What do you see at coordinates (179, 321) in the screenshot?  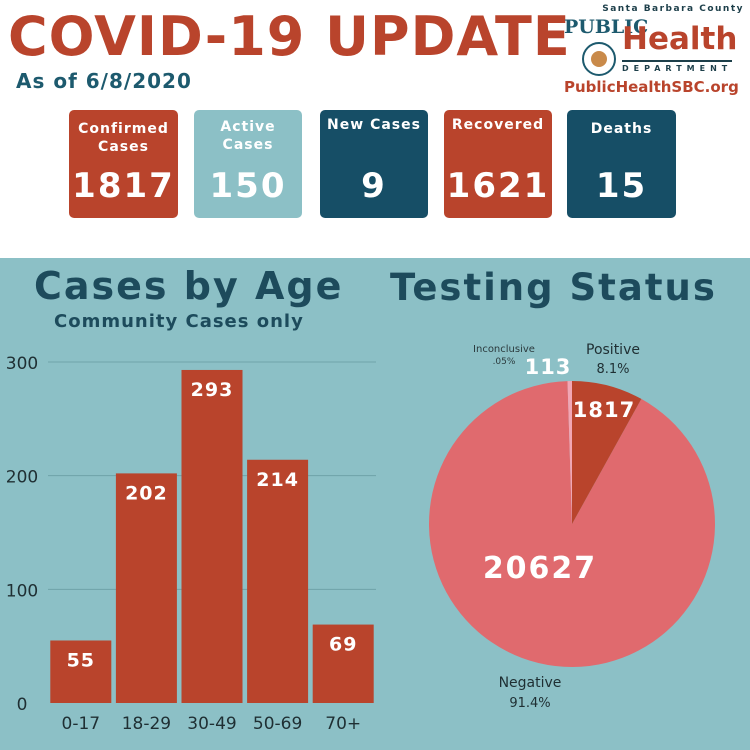 I see `age-chart-subtitle: Community Cases only` at bounding box center [179, 321].